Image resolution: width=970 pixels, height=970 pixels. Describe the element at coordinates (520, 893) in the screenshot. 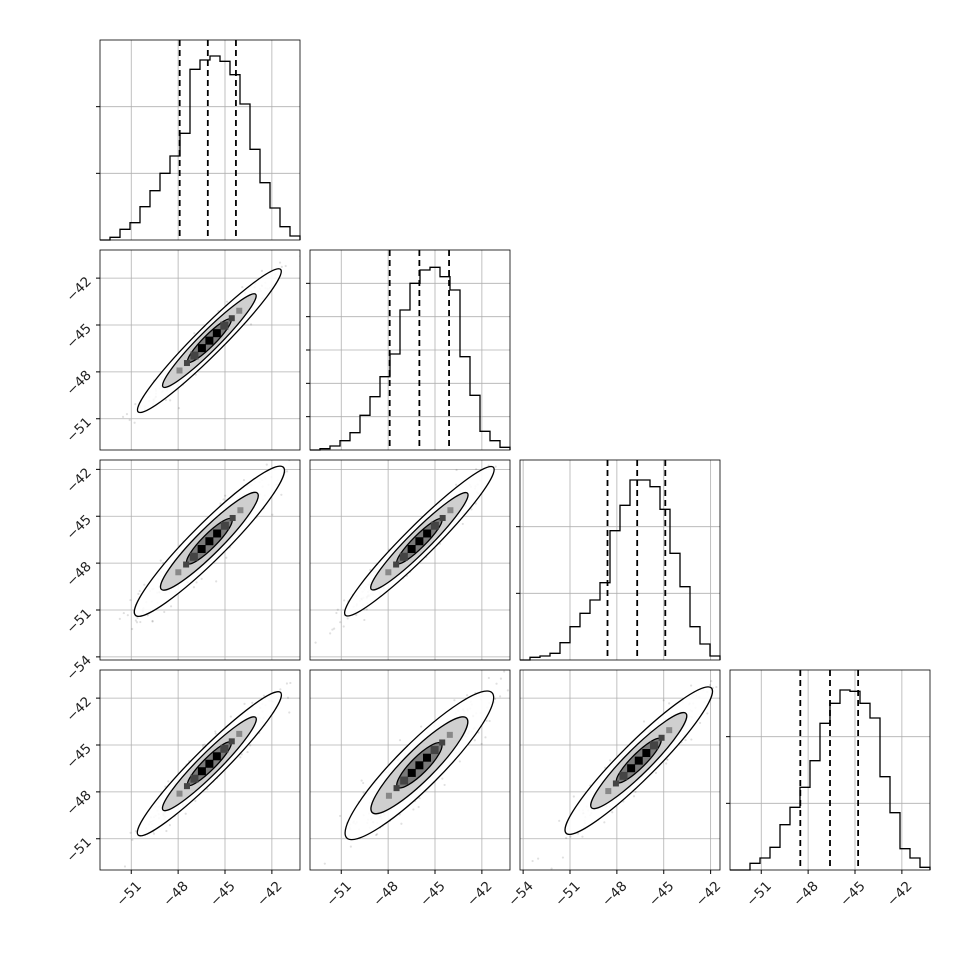

I see `x-tick-label-2-0: −54` at that location.